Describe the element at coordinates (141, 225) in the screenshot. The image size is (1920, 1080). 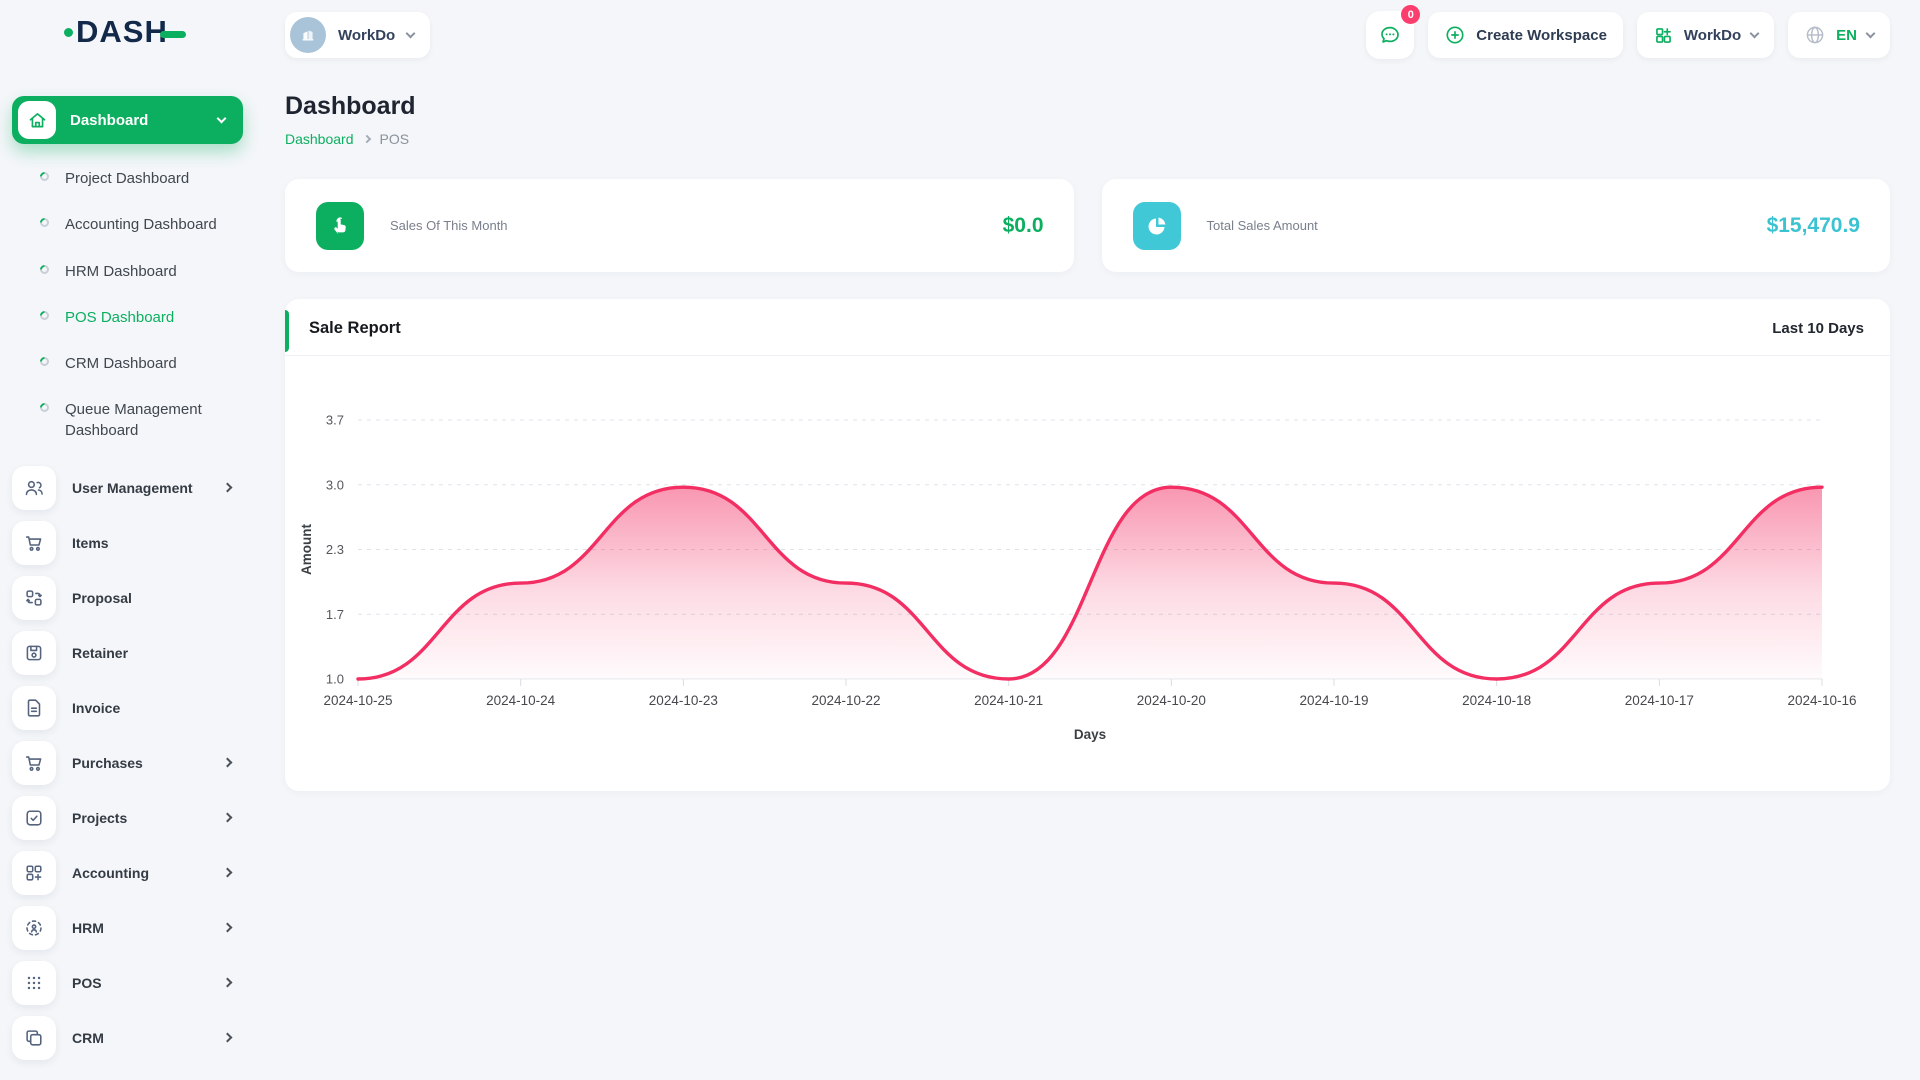
I see `sub-item-label: Accounting Dashboard` at that location.